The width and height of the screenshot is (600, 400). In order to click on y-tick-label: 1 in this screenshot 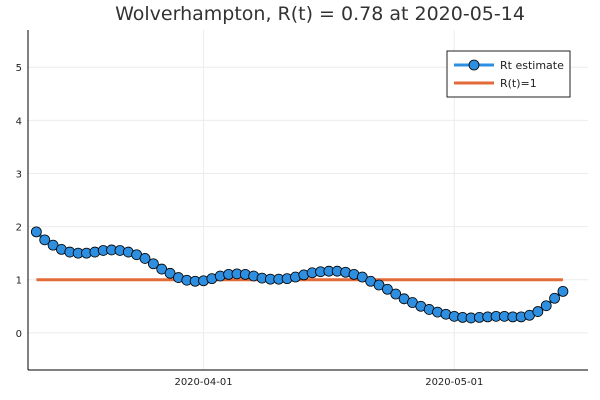, I will do `click(19, 281)`.